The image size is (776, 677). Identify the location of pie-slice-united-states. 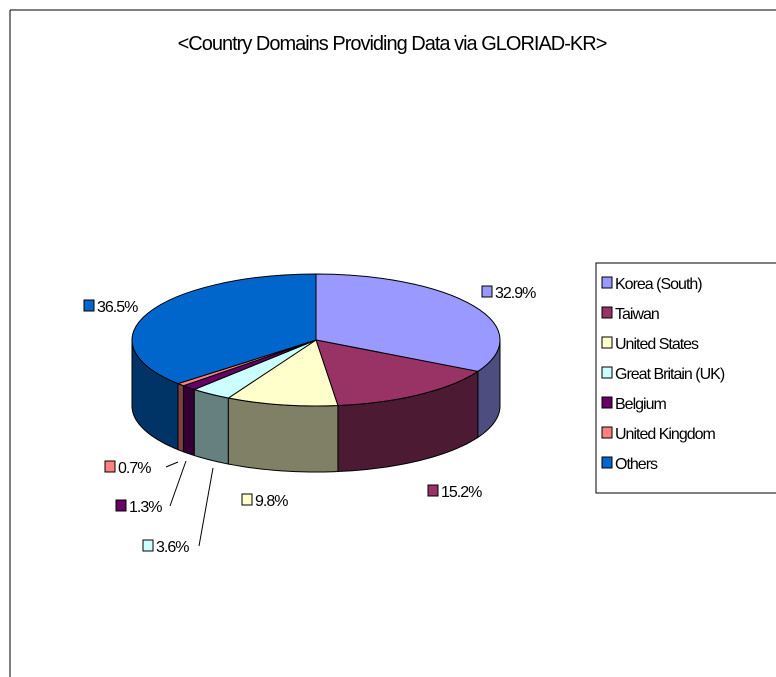
(283, 373).